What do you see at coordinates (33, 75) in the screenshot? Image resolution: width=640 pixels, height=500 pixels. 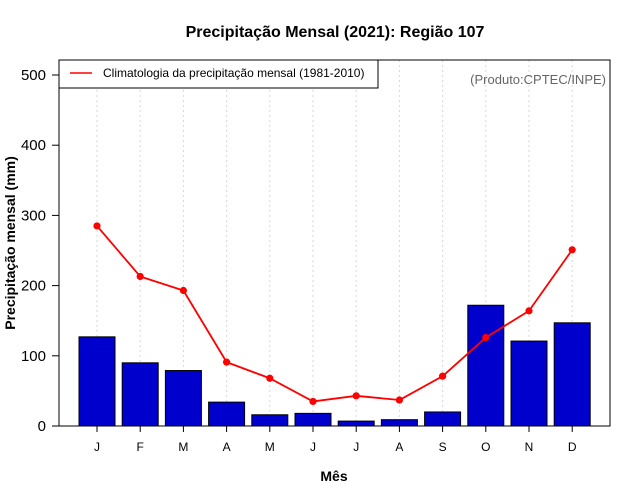 I see `y-tick-label-500: 500` at bounding box center [33, 75].